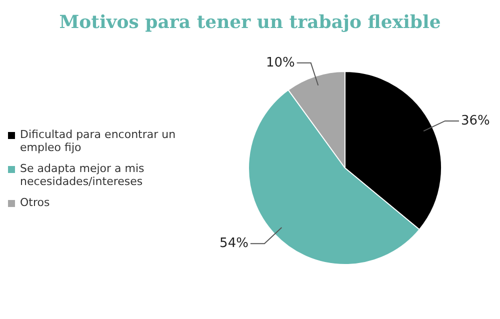 The width and height of the screenshot is (500, 319). I want to click on data-label: 10%, so click(280, 62).